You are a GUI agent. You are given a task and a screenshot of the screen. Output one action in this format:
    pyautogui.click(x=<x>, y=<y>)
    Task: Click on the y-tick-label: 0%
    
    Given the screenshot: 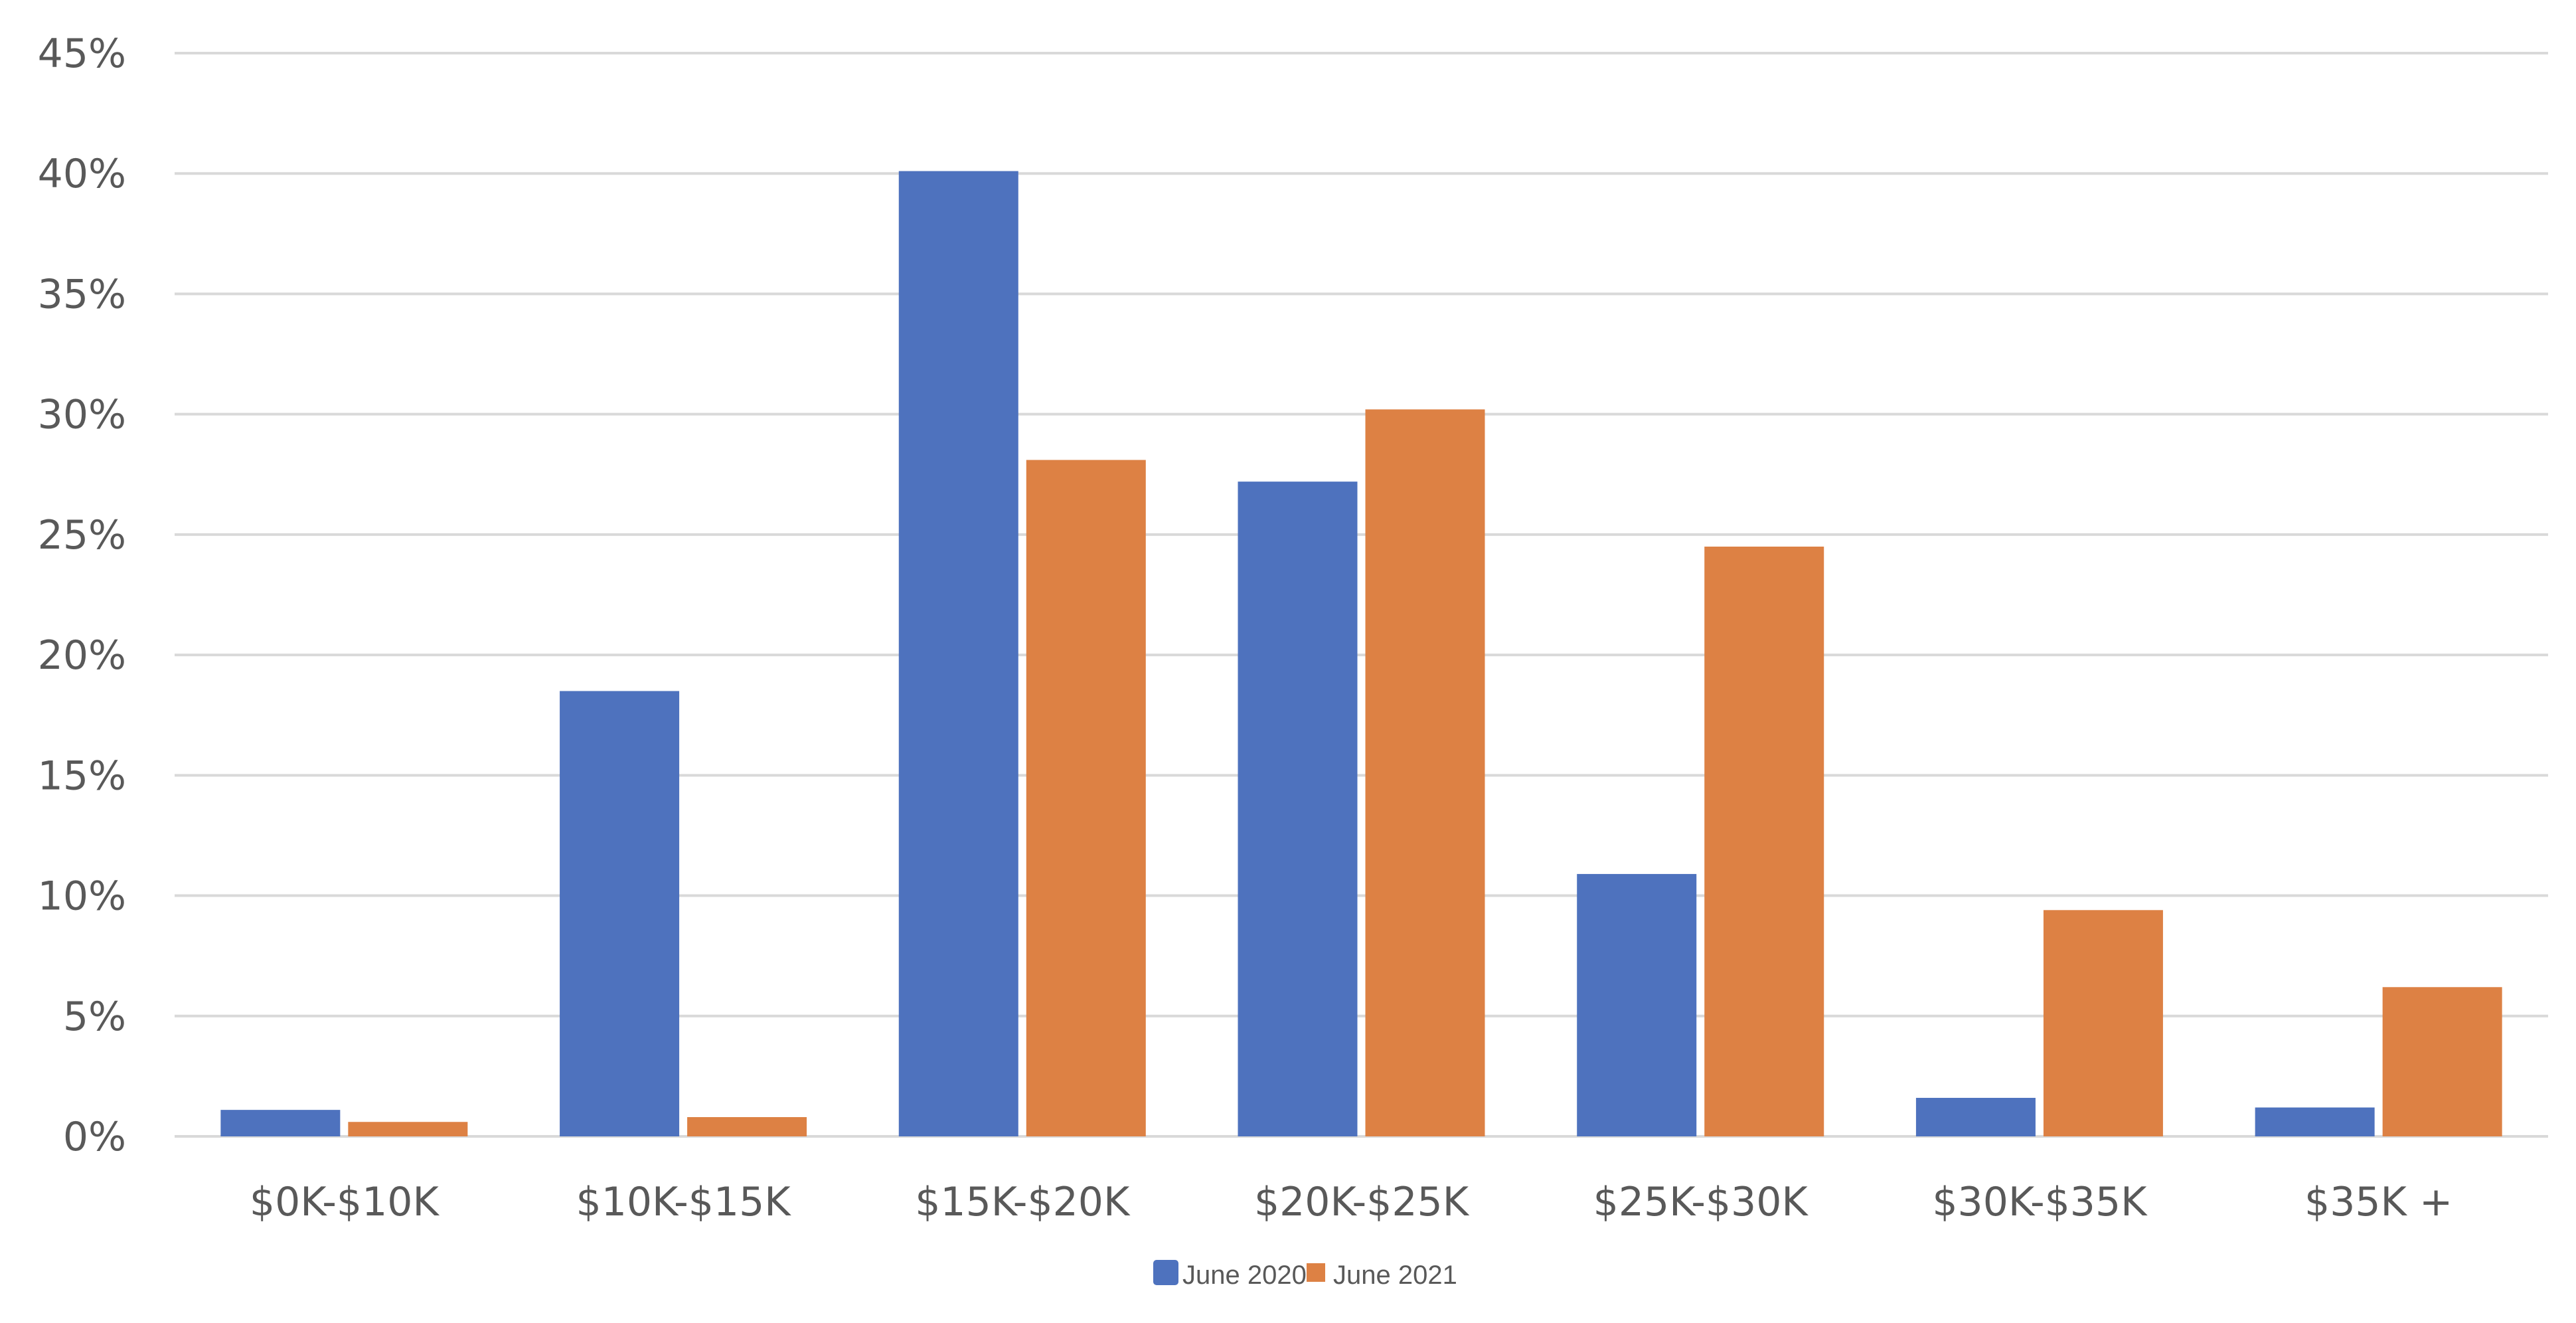 What is the action you would take?
    pyautogui.click(x=94, y=1137)
    